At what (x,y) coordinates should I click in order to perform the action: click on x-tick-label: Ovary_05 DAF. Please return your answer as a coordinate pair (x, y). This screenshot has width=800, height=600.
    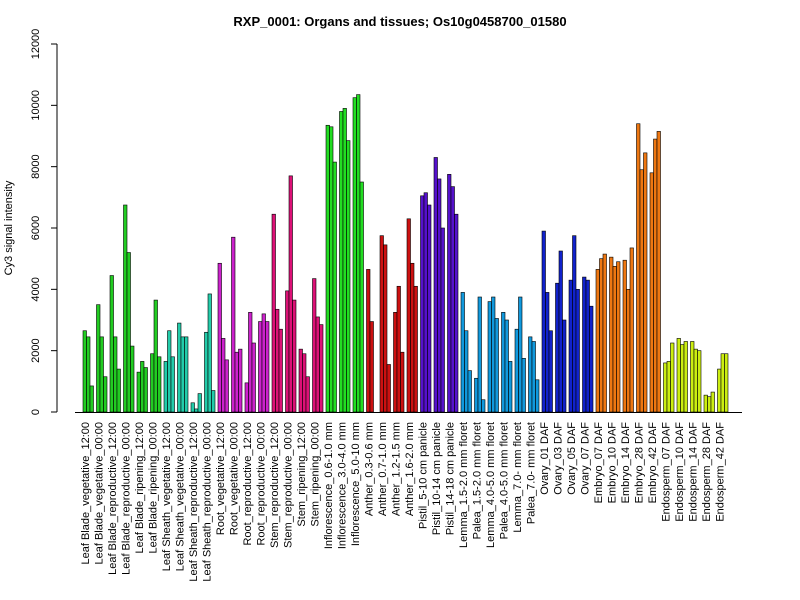
    Looking at the image, I should click on (572, 458).